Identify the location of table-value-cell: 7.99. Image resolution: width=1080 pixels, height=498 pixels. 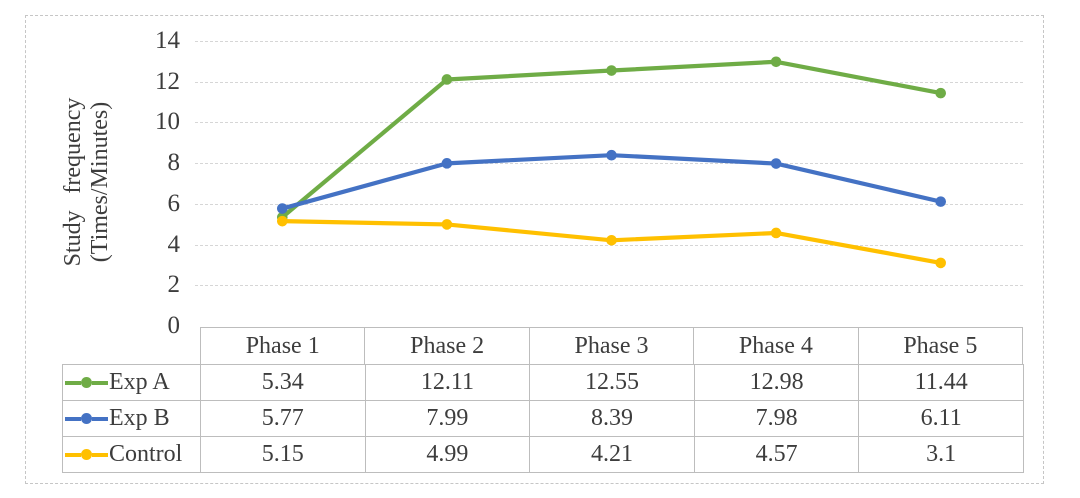
(448, 419).